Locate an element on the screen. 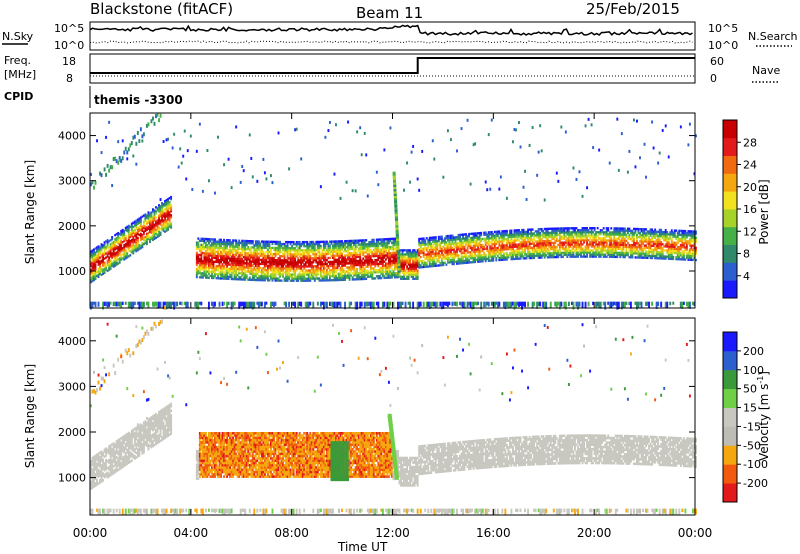  power-cell-1905 is located at coordinates (293, 272).